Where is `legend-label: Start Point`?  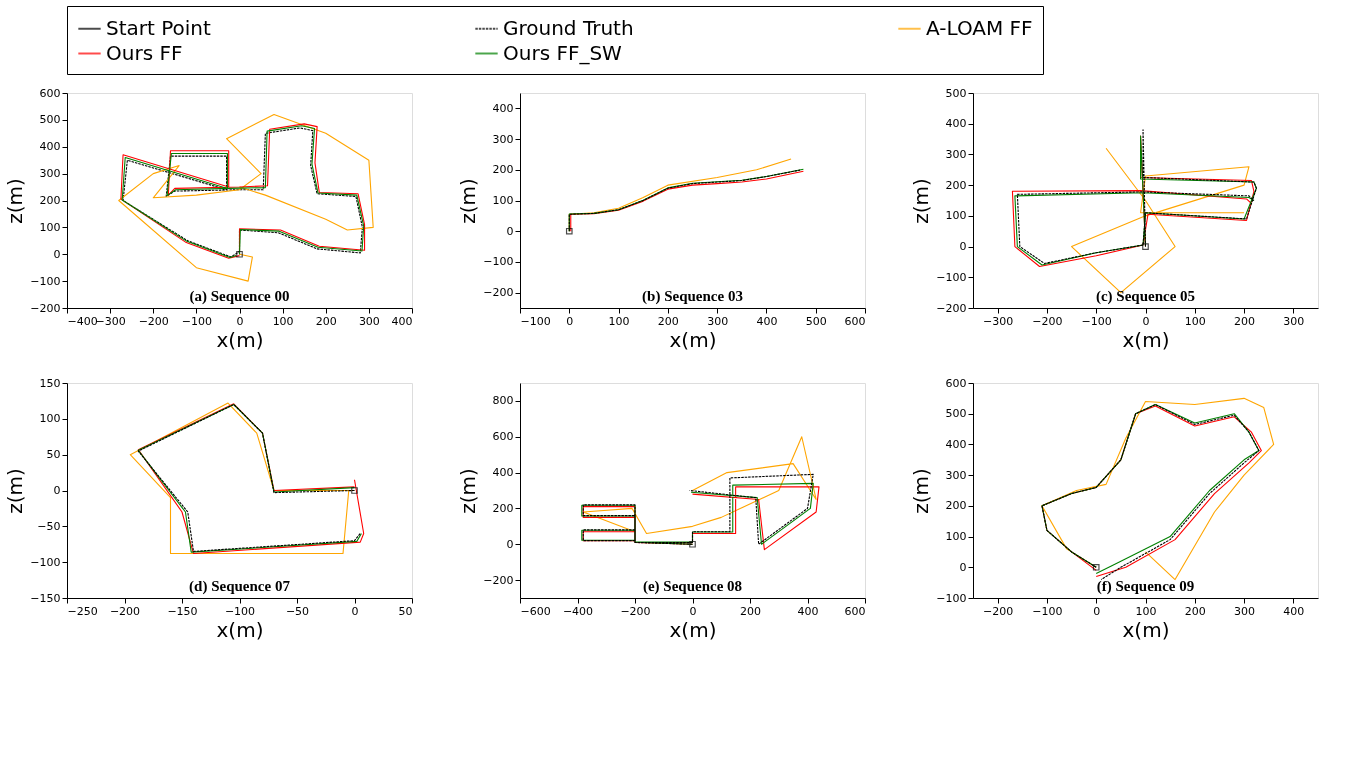 legend-label: Start Point is located at coordinates (159, 27).